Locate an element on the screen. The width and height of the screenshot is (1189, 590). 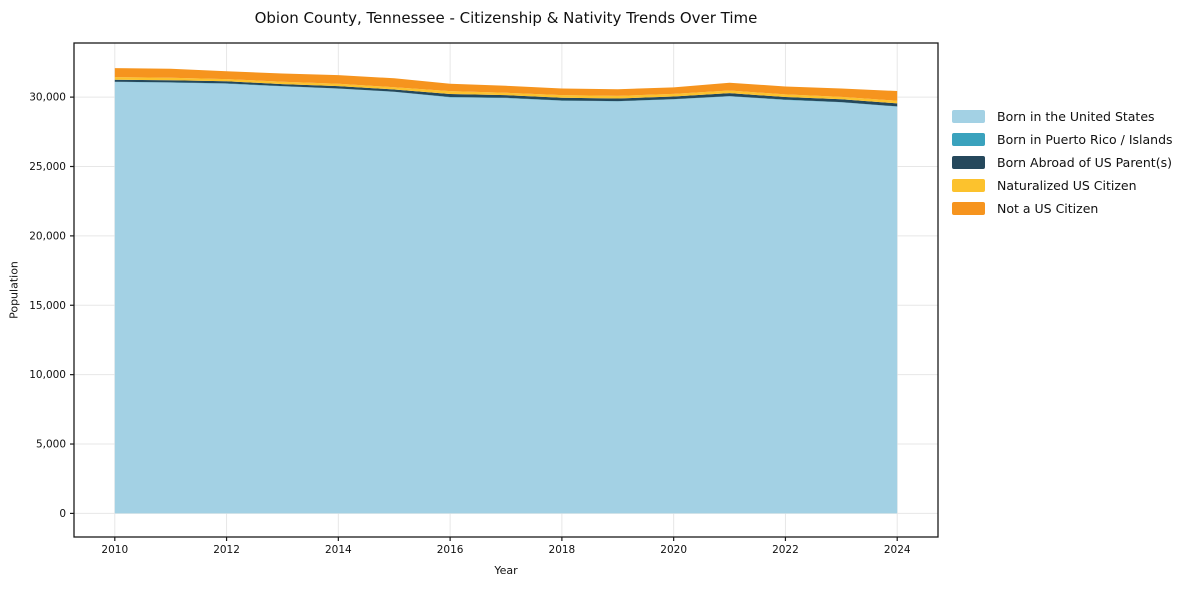
legend-item-born-us: Born in the United States is located at coordinates (1062, 116).